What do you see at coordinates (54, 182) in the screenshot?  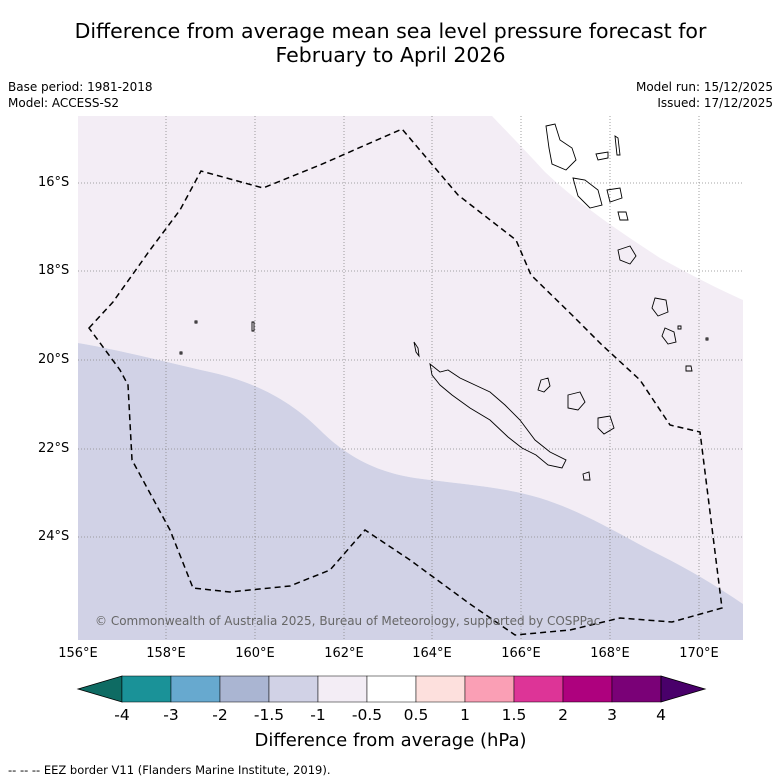 I see `lat-label-16s: 16°S` at bounding box center [54, 182].